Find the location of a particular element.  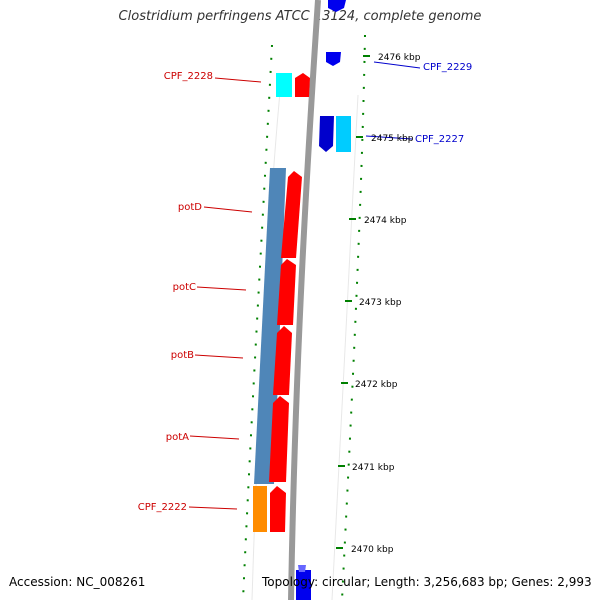

scale-label: 2470 kbp is located at coordinates (372, 550).